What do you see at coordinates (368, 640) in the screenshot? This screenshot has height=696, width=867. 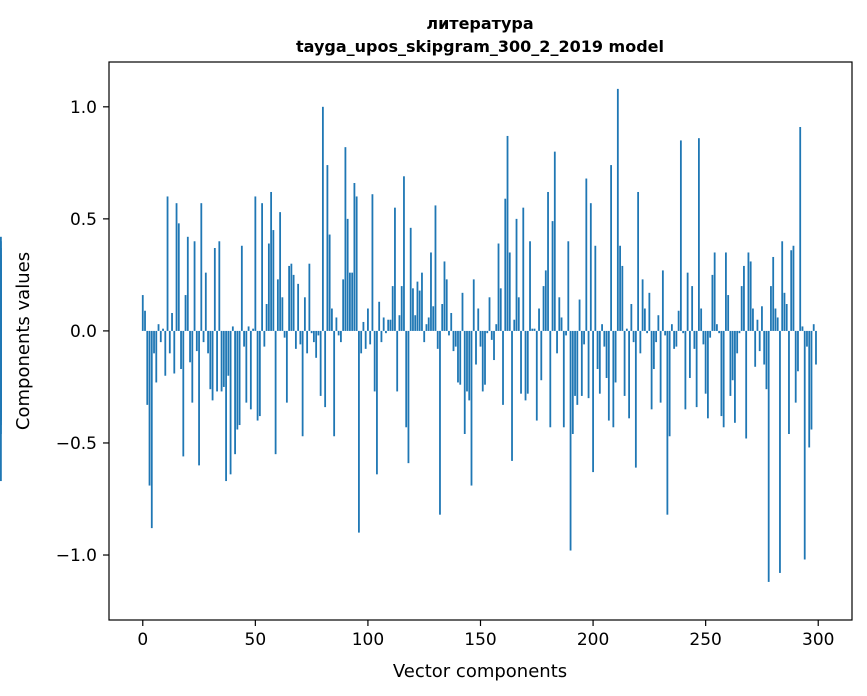 I see `x-tick-label: 100` at bounding box center [368, 640].